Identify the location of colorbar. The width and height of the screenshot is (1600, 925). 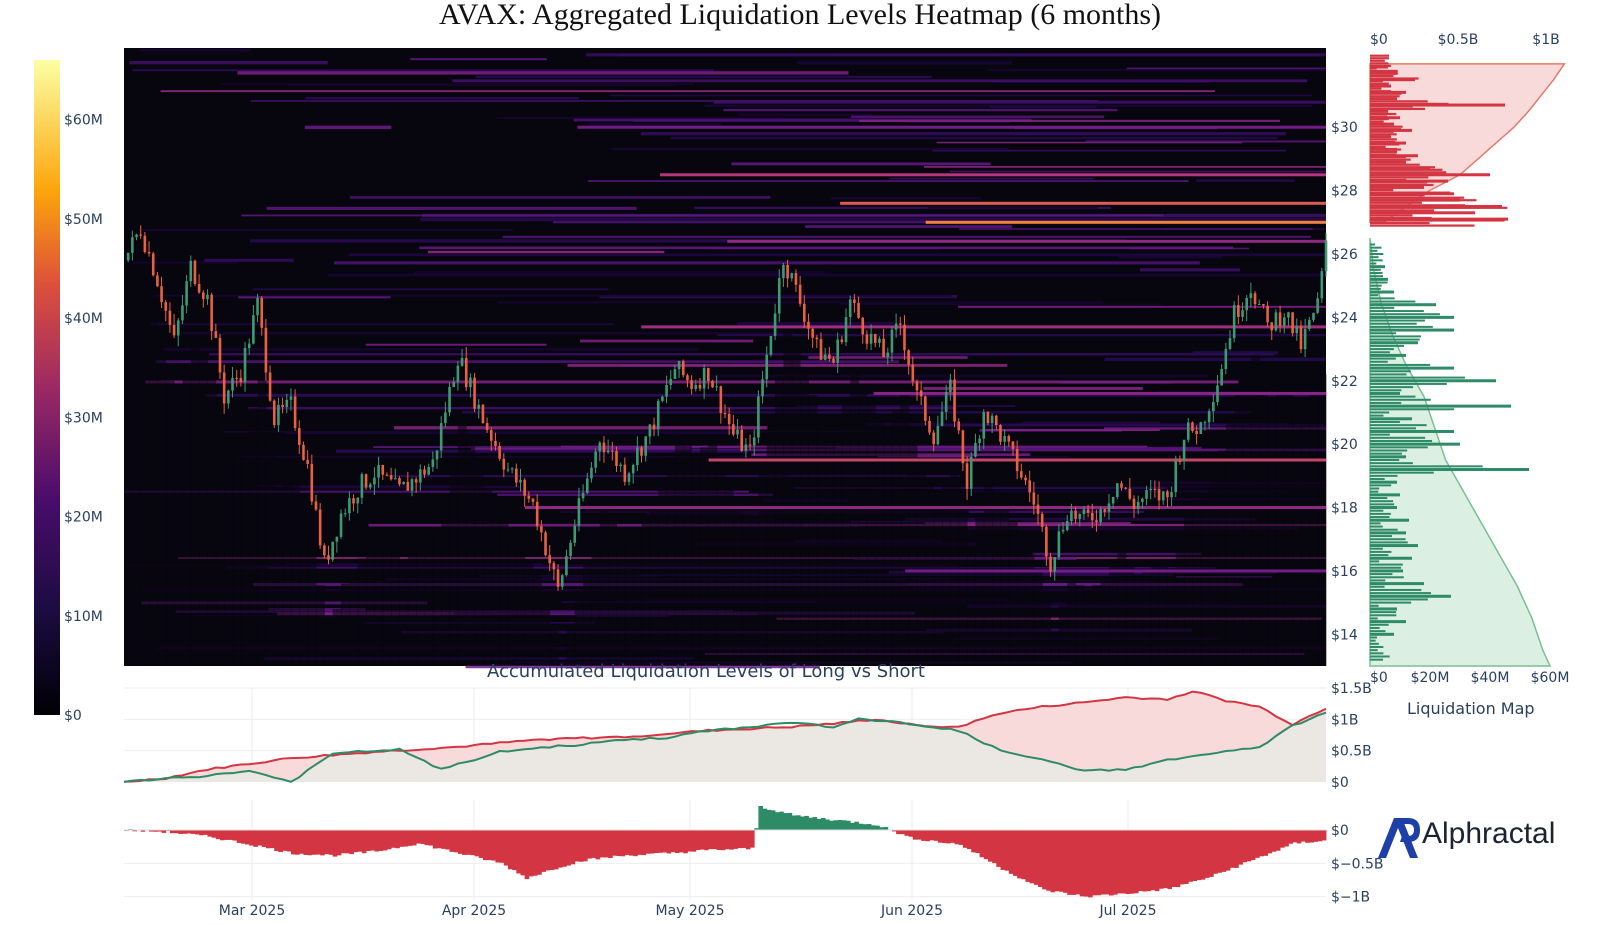
(47, 387).